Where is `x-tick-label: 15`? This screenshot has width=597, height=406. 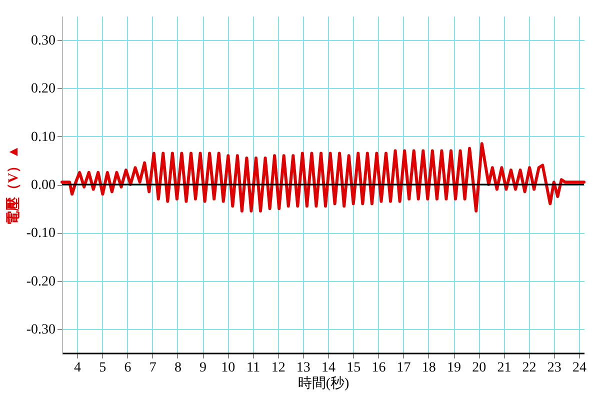 x-tick-label: 15 is located at coordinates (353, 368).